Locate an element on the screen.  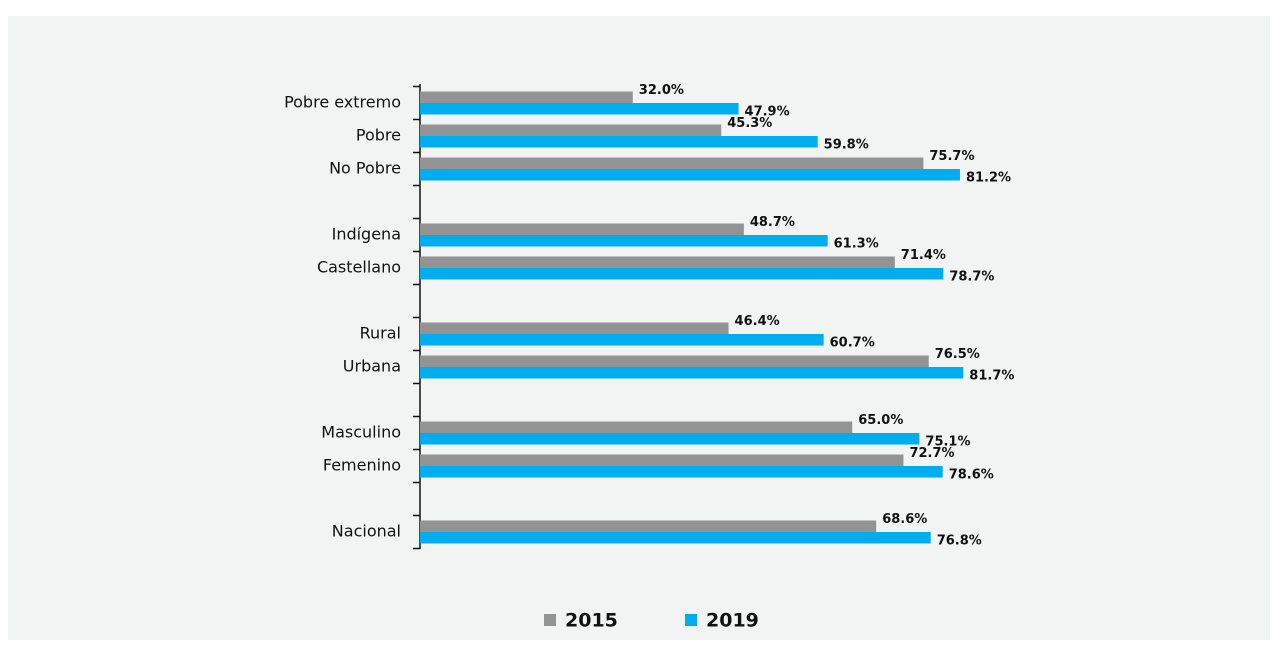
category-label: Masculino is located at coordinates (361, 432).